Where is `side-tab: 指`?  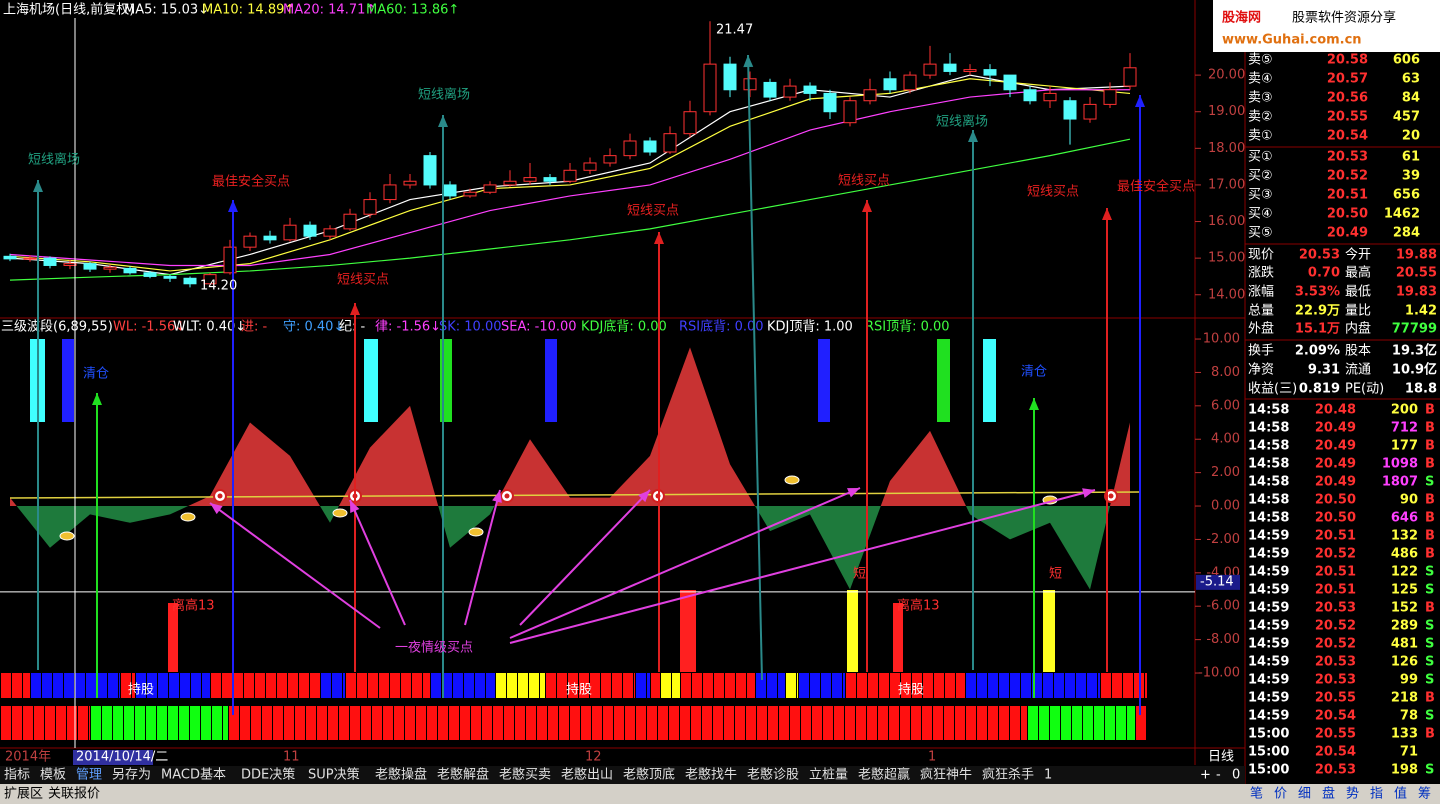
side-tab: 指 is located at coordinates (1376, 794).